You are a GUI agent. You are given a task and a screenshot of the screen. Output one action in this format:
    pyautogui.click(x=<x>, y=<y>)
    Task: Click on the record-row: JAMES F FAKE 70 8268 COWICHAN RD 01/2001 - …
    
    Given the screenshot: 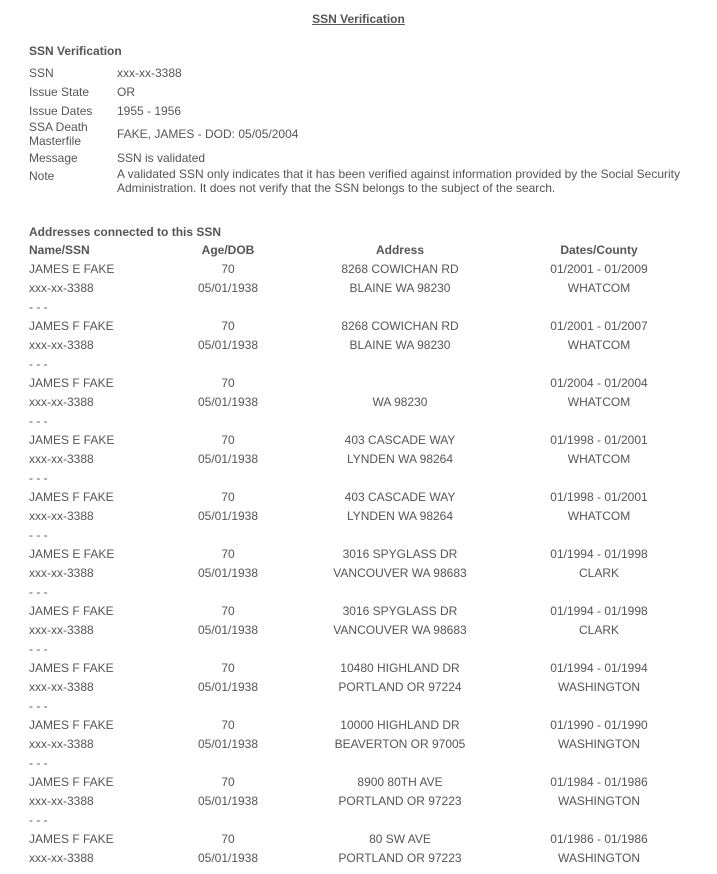 What is the action you would take?
    pyautogui.click(x=362, y=326)
    